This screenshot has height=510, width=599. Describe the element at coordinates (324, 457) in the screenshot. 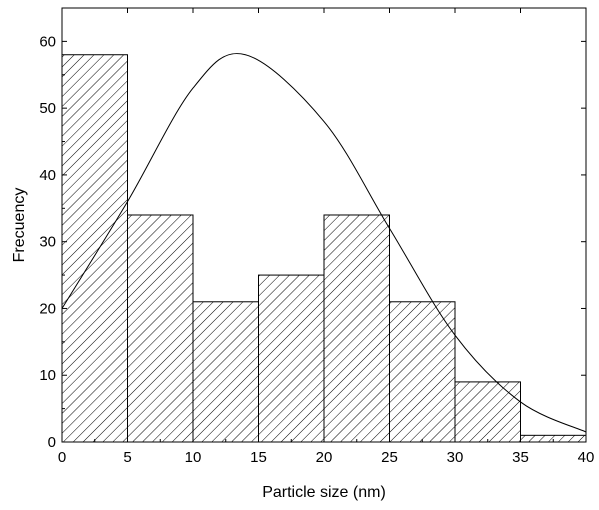

I see `x-tick-label: 20` at that location.